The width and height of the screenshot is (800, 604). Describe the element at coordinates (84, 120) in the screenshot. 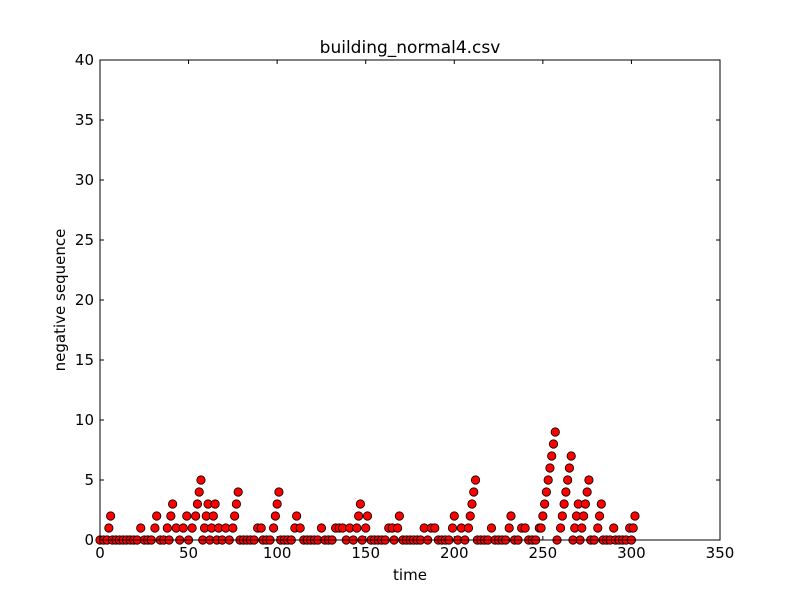

I see `y-tick-label: 35` at that location.